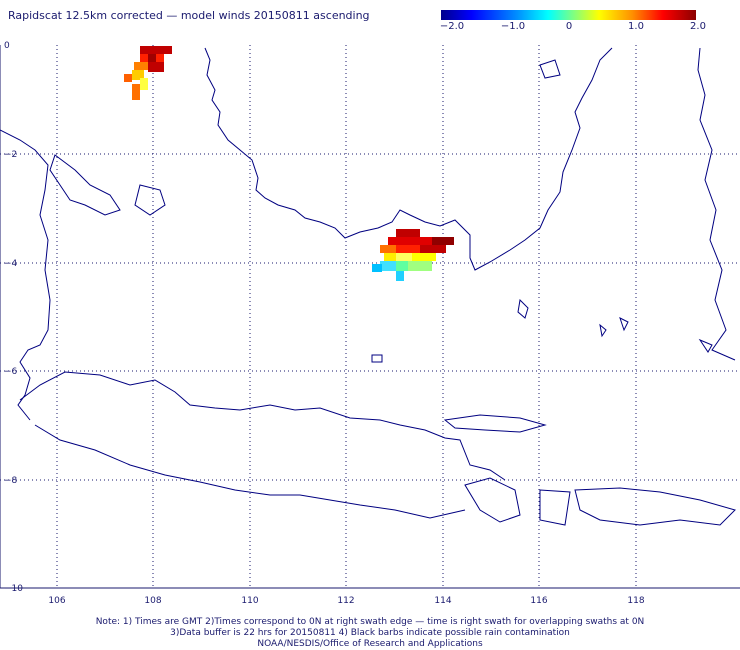 The height and width of the screenshot is (650, 740). I want to click on bali-island, so click(492, 500).